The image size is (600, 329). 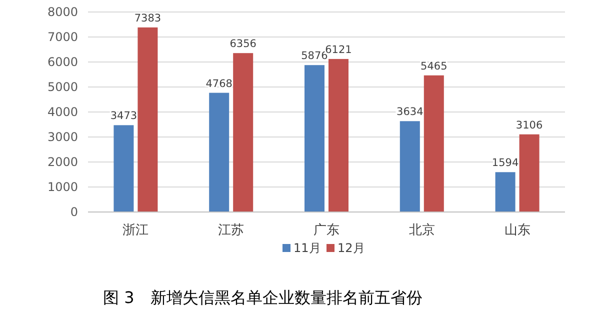 I want to click on legend-label: 12月, so click(x=351, y=248).